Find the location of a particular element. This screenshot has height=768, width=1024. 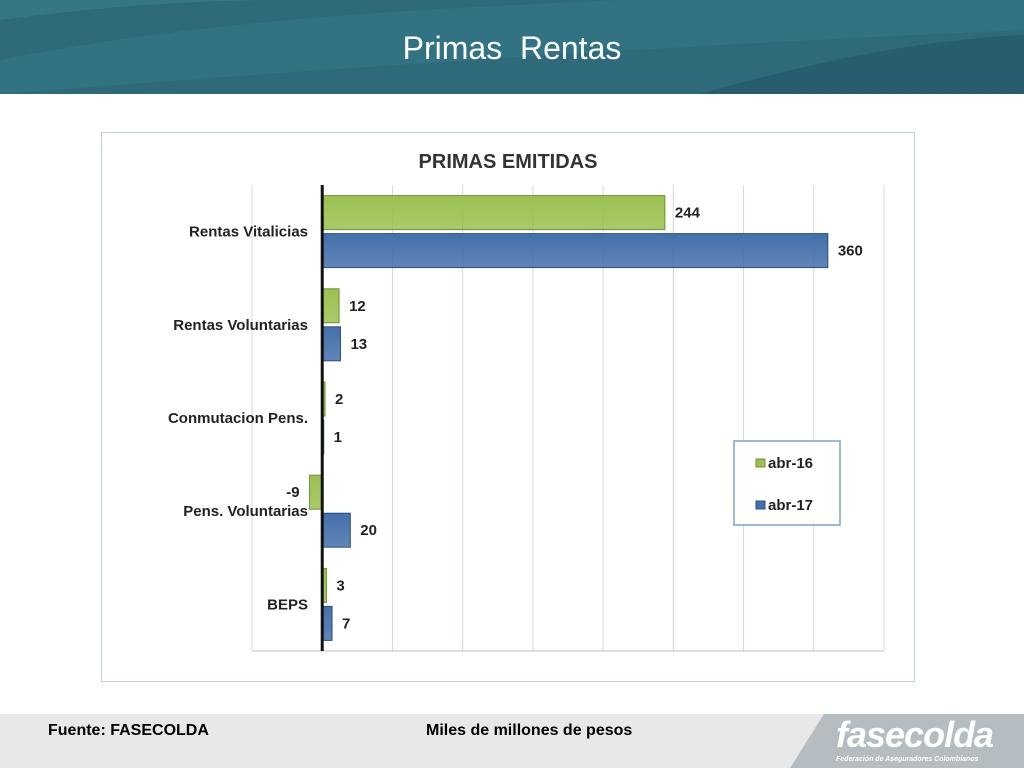

source-note: Fuente: FASECOLDA is located at coordinates (128, 730).